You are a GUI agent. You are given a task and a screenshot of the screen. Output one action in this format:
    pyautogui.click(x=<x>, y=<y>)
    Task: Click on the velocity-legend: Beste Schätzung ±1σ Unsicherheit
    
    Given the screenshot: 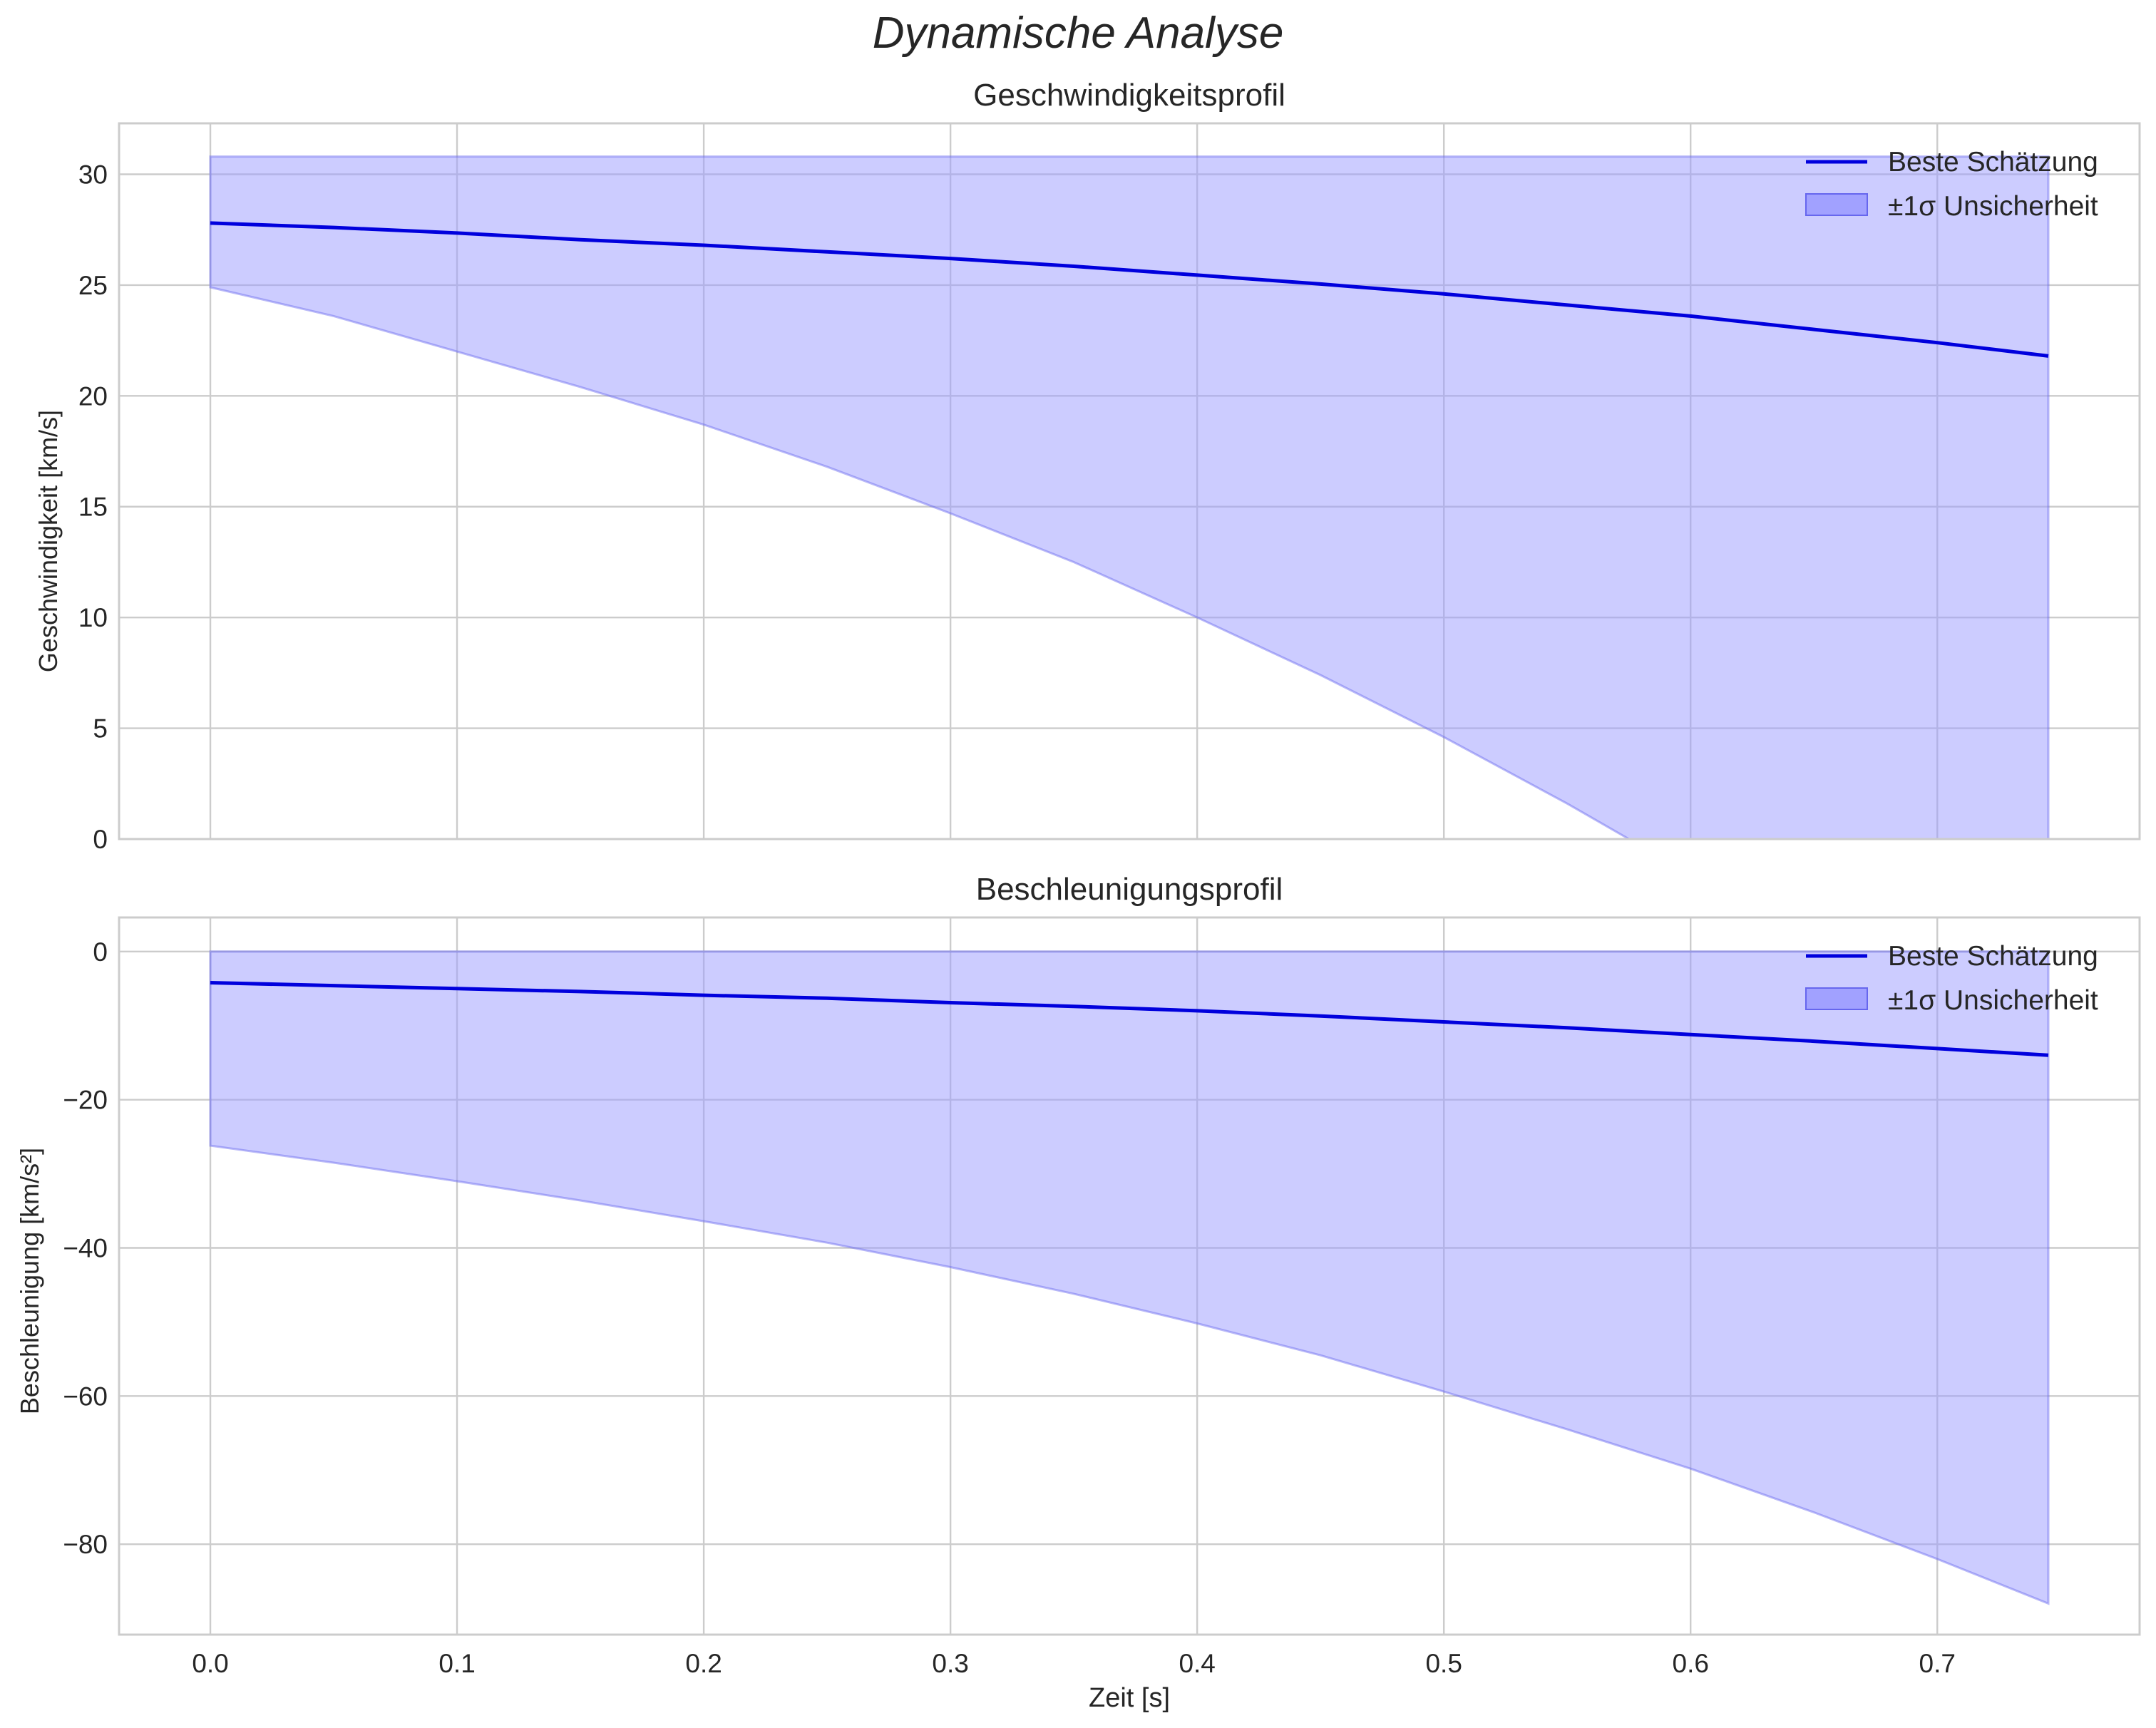 What is the action you would take?
    pyautogui.click(x=1951, y=184)
    